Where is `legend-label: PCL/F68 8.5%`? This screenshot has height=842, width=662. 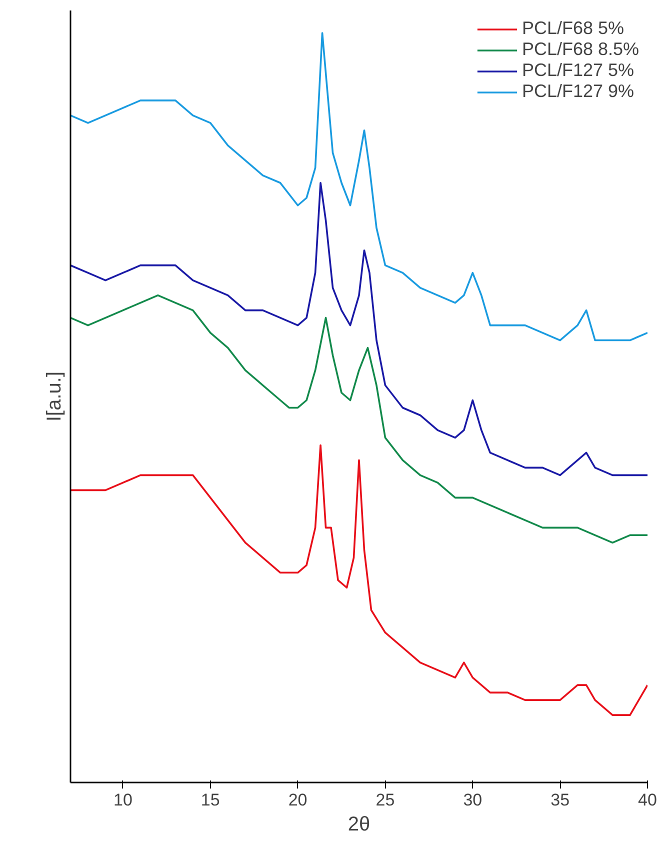
legend-label: PCL/F68 8.5% is located at coordinates (580, 49).